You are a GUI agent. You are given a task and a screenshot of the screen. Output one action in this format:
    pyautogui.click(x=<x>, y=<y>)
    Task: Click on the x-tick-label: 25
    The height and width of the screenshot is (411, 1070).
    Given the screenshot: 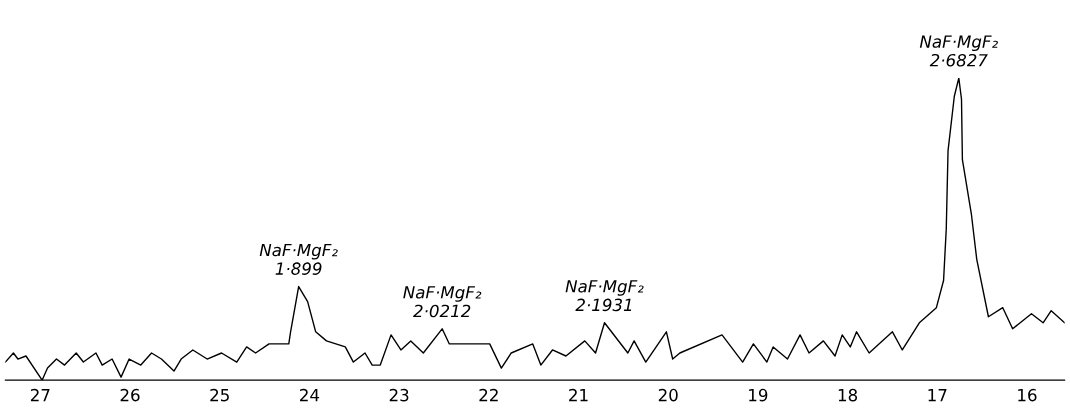 What is the action you would take?
    pyautogui.click(x=219, y=395)
    